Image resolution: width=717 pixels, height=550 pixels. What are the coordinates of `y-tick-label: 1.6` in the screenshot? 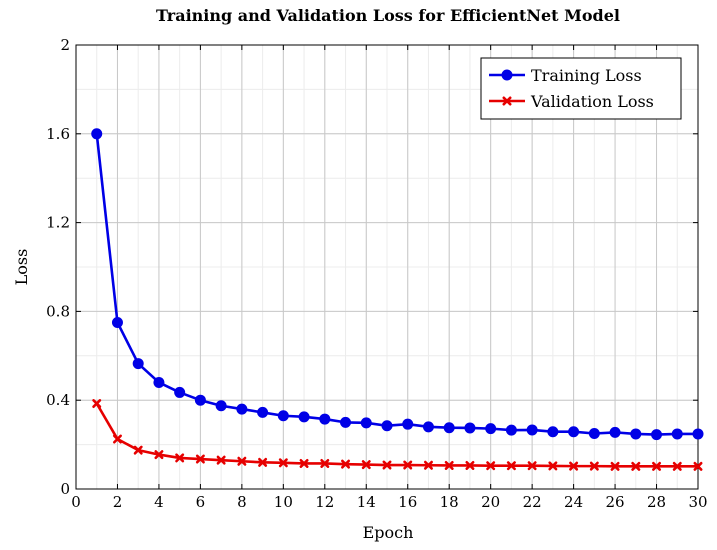 It's located at (58, 134).